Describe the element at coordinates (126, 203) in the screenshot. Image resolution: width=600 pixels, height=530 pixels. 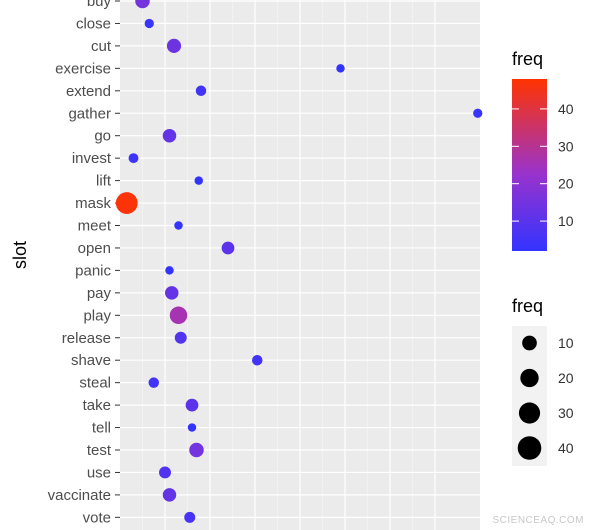
I see `data-point-mask` at that location.